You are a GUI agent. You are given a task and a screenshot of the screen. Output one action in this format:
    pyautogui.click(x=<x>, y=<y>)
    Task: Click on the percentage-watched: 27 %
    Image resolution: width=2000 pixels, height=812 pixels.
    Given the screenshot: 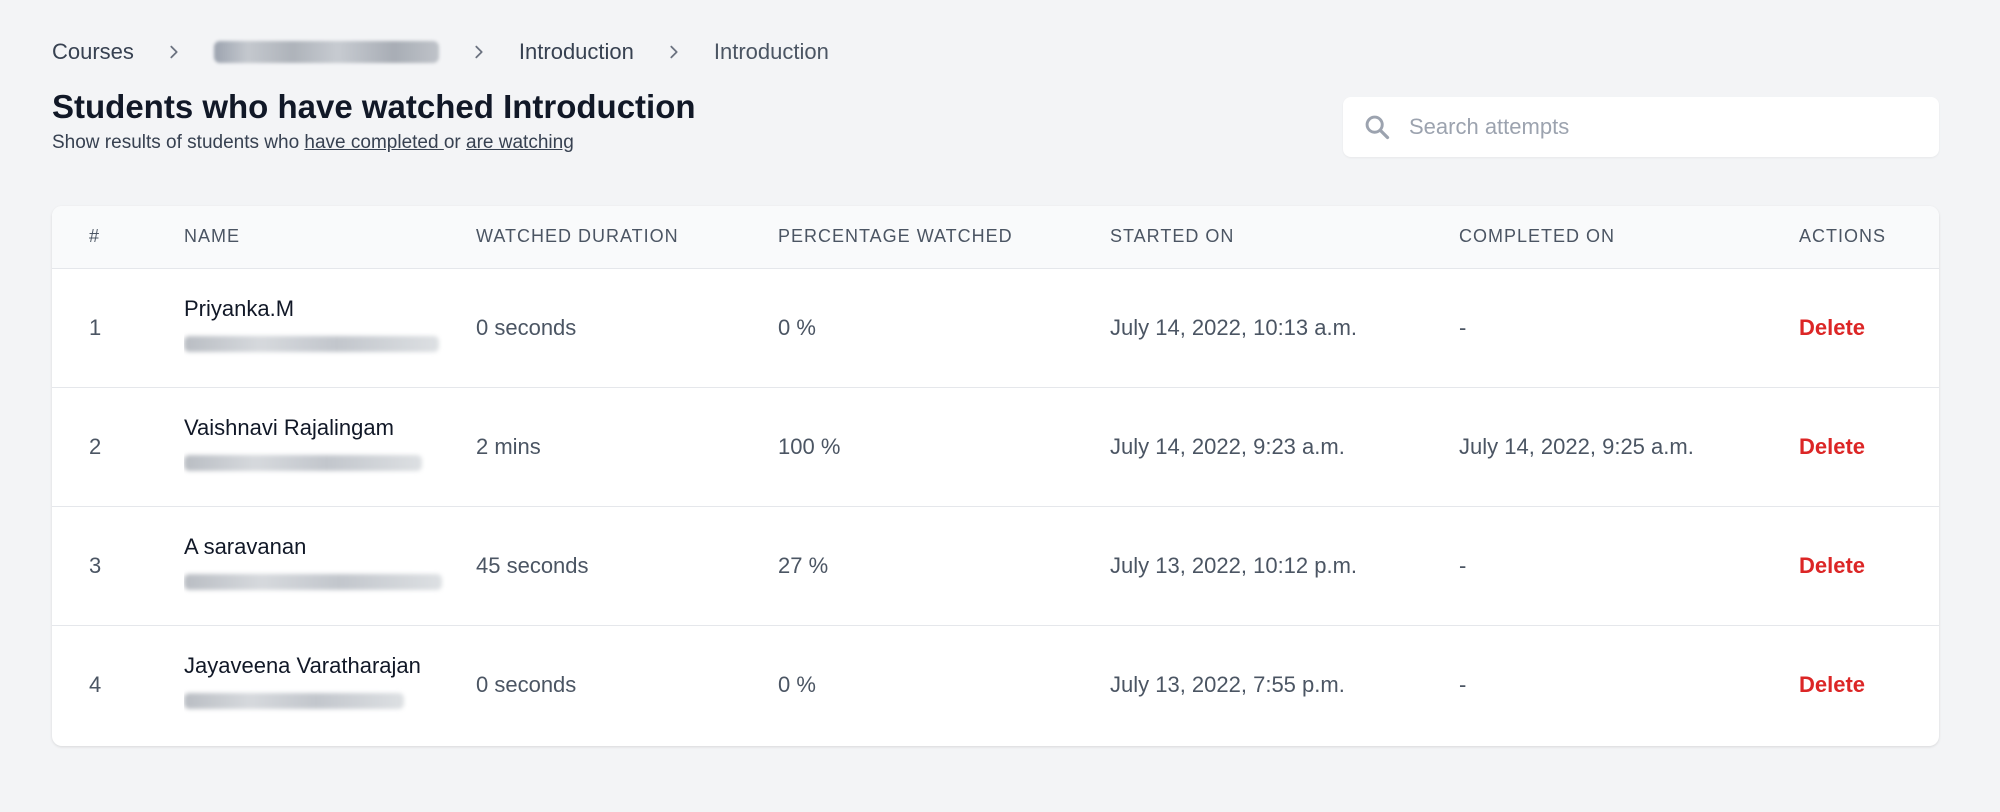 What is the action you would take?
    pyautogui.click(x=803, y=565)
    